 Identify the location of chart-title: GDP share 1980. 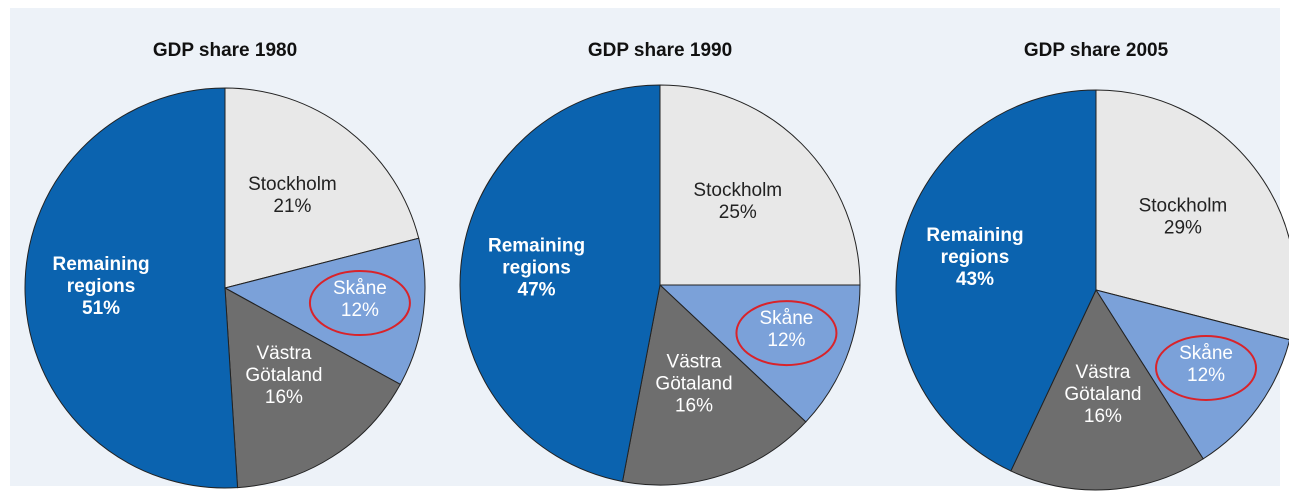
(225, 50).